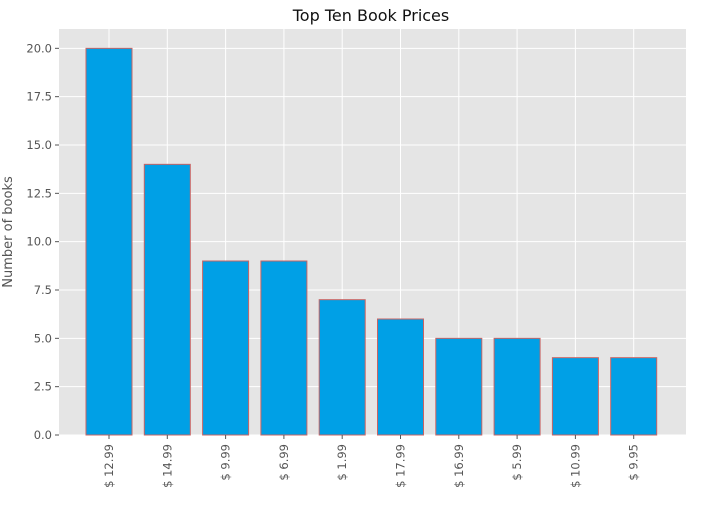 This screenshot has height=507, width=707. I want to click on y-tick-label: 0.0, so click(43, 435).